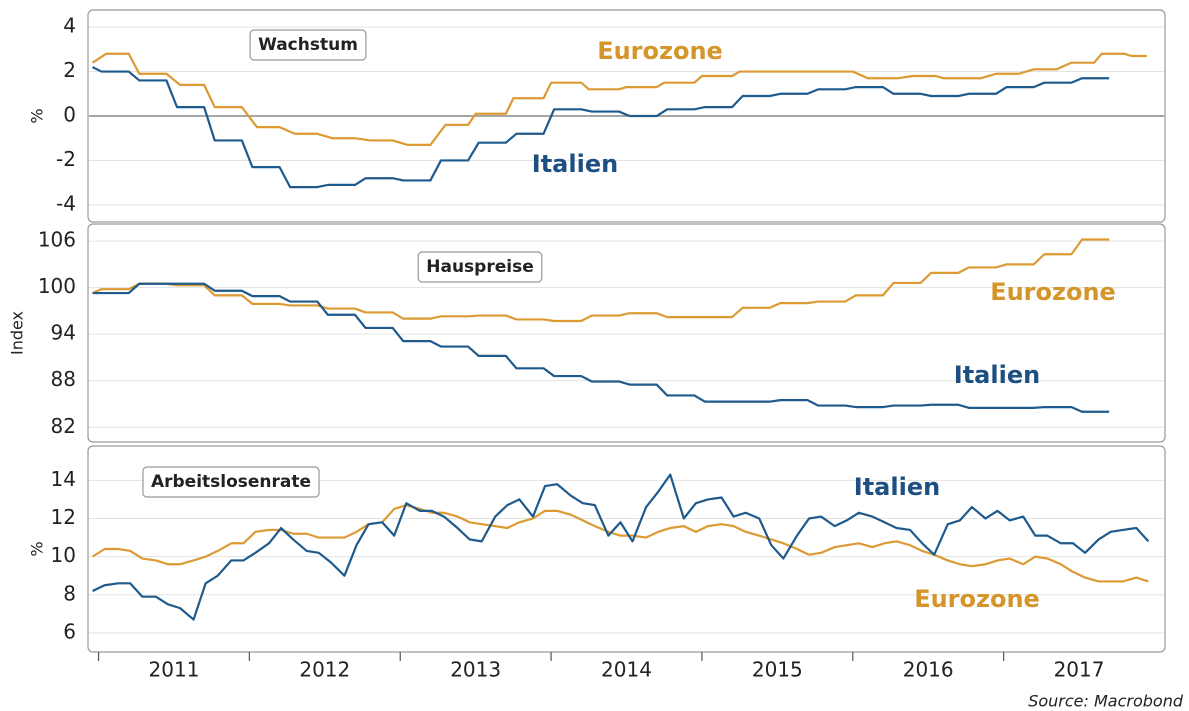 This screenshot has width=1189, height=711. Describe the element at coordinates (324, 670) in the screenshot. I see `x-tick-label: 2012` at that location.